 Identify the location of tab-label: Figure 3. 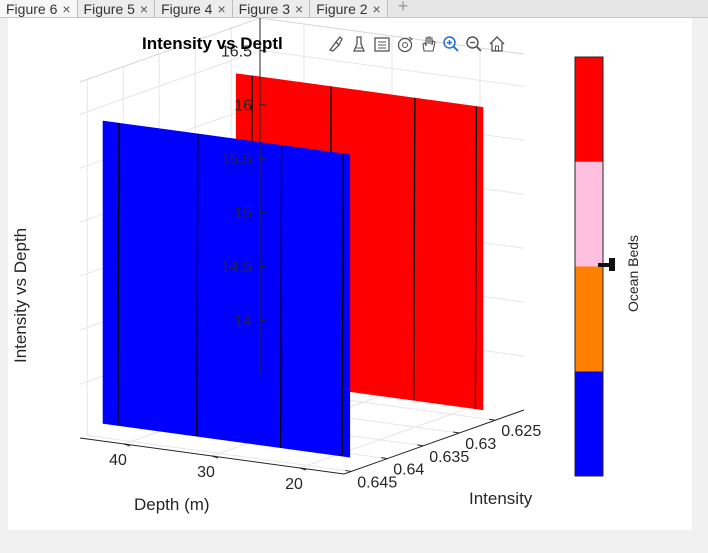
(264, 8).